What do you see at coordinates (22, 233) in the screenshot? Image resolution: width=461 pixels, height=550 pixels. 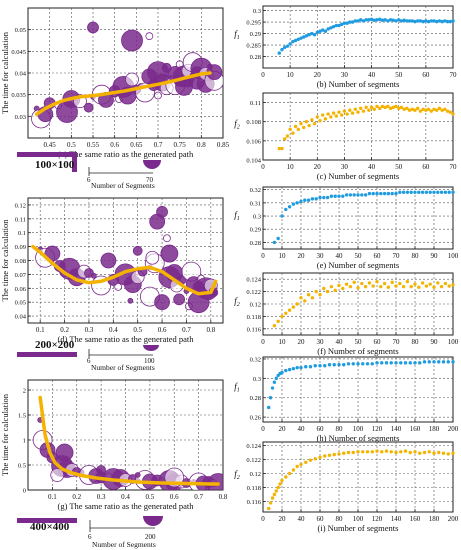 I see `y-tick-label: 0.1` at bounding box center [22, 233].